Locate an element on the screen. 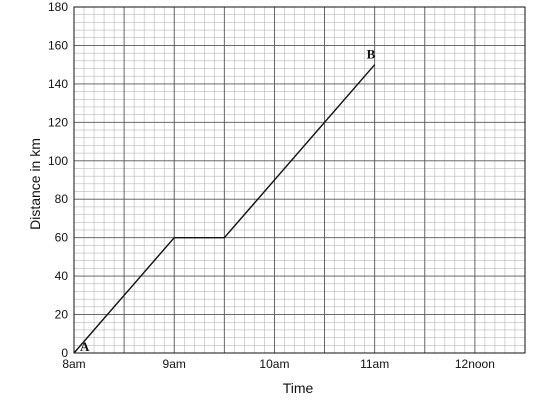 The image size is (558, 412). y-tick-labels: 0 20 40 60 80 100 120 140 160 180 is located at coordinates (58, 180).